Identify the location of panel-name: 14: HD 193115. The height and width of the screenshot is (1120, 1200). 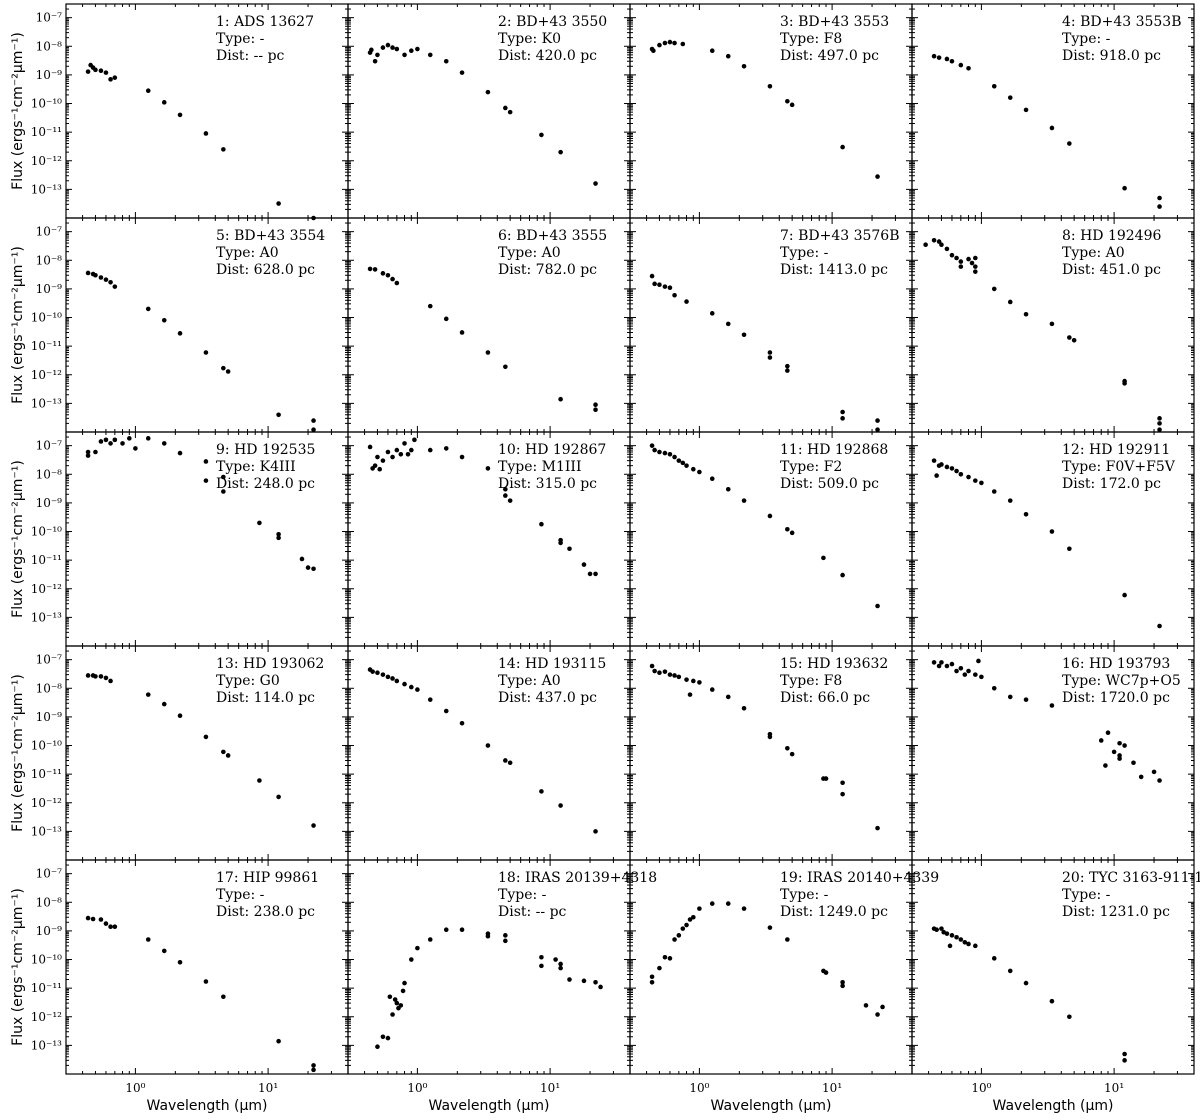
(552, 664).